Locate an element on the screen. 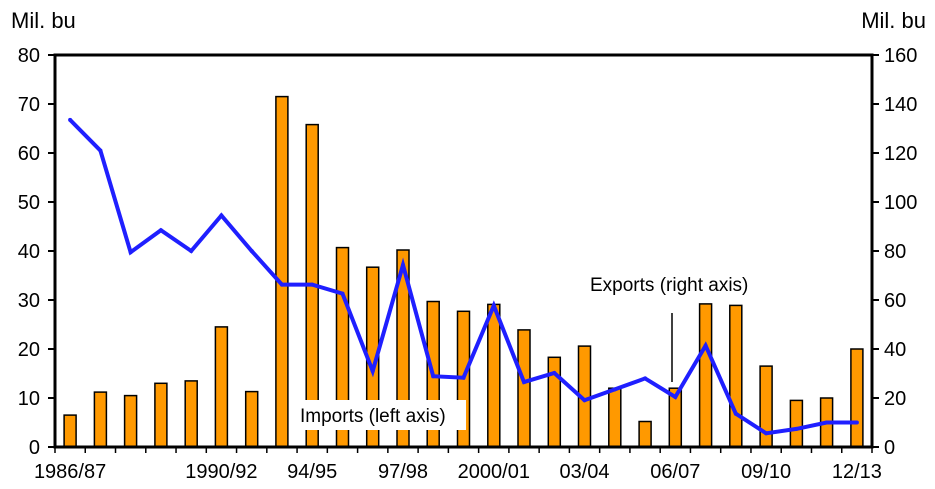 The image size is (935, 489). x-tick-label: 1986/87 is located at coordinates (70, 472).